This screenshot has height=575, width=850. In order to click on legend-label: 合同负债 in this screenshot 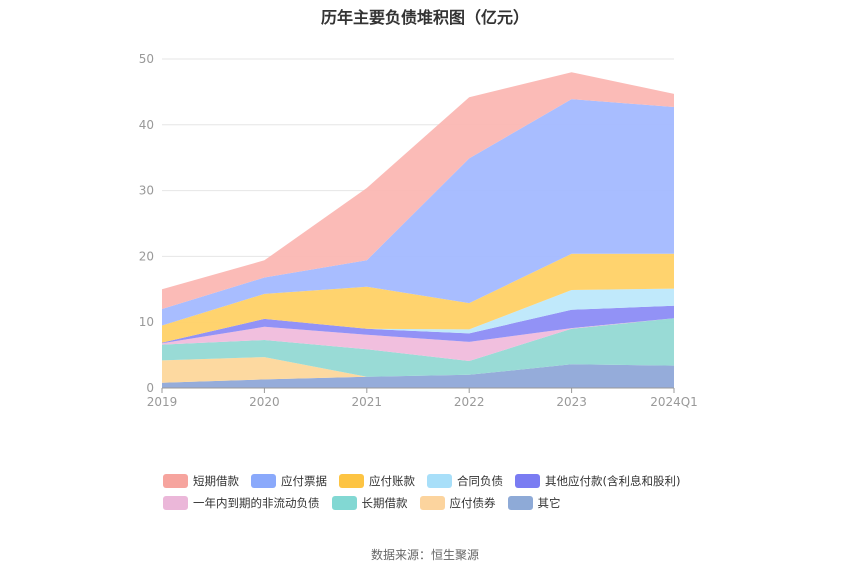, I will do `click(480, 481)`.